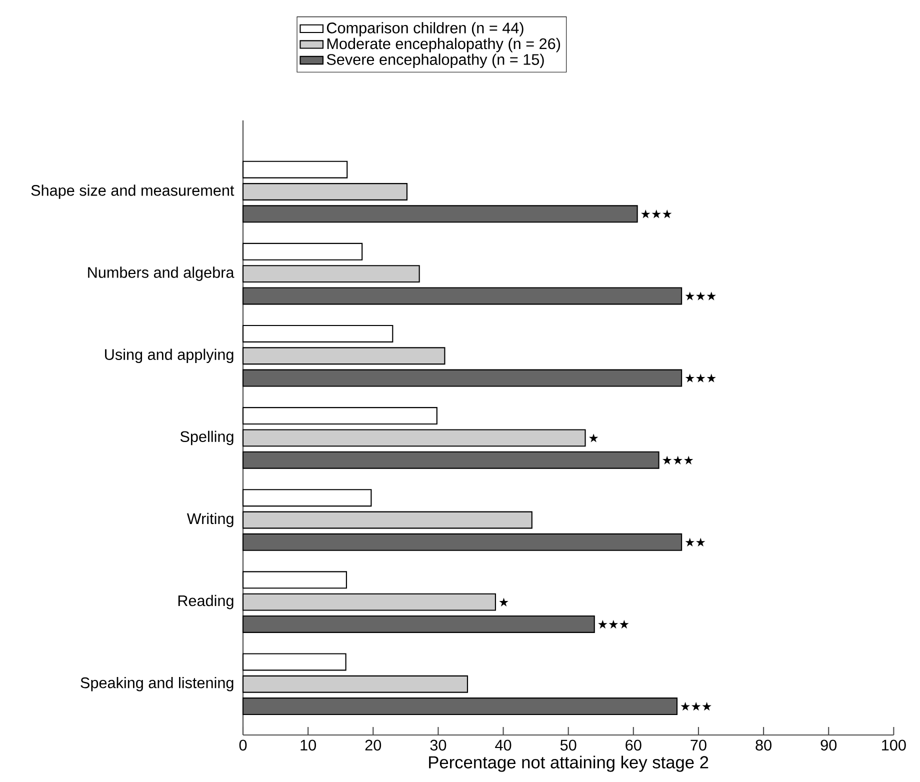  I want to click on data-label: ★★, so click(695, 542).